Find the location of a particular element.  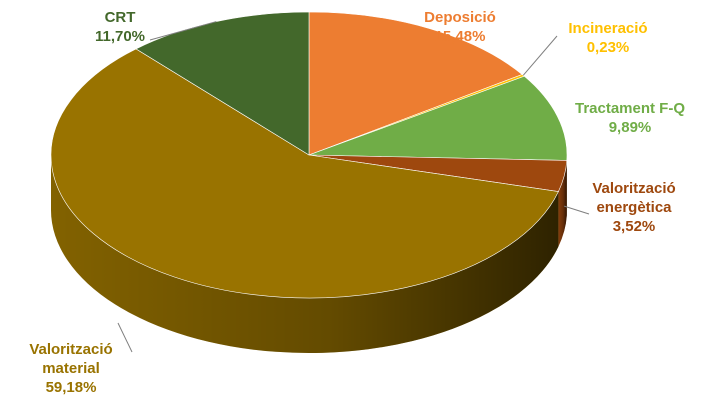

slice-name: Valorització material is located at coordinates (71, 359).